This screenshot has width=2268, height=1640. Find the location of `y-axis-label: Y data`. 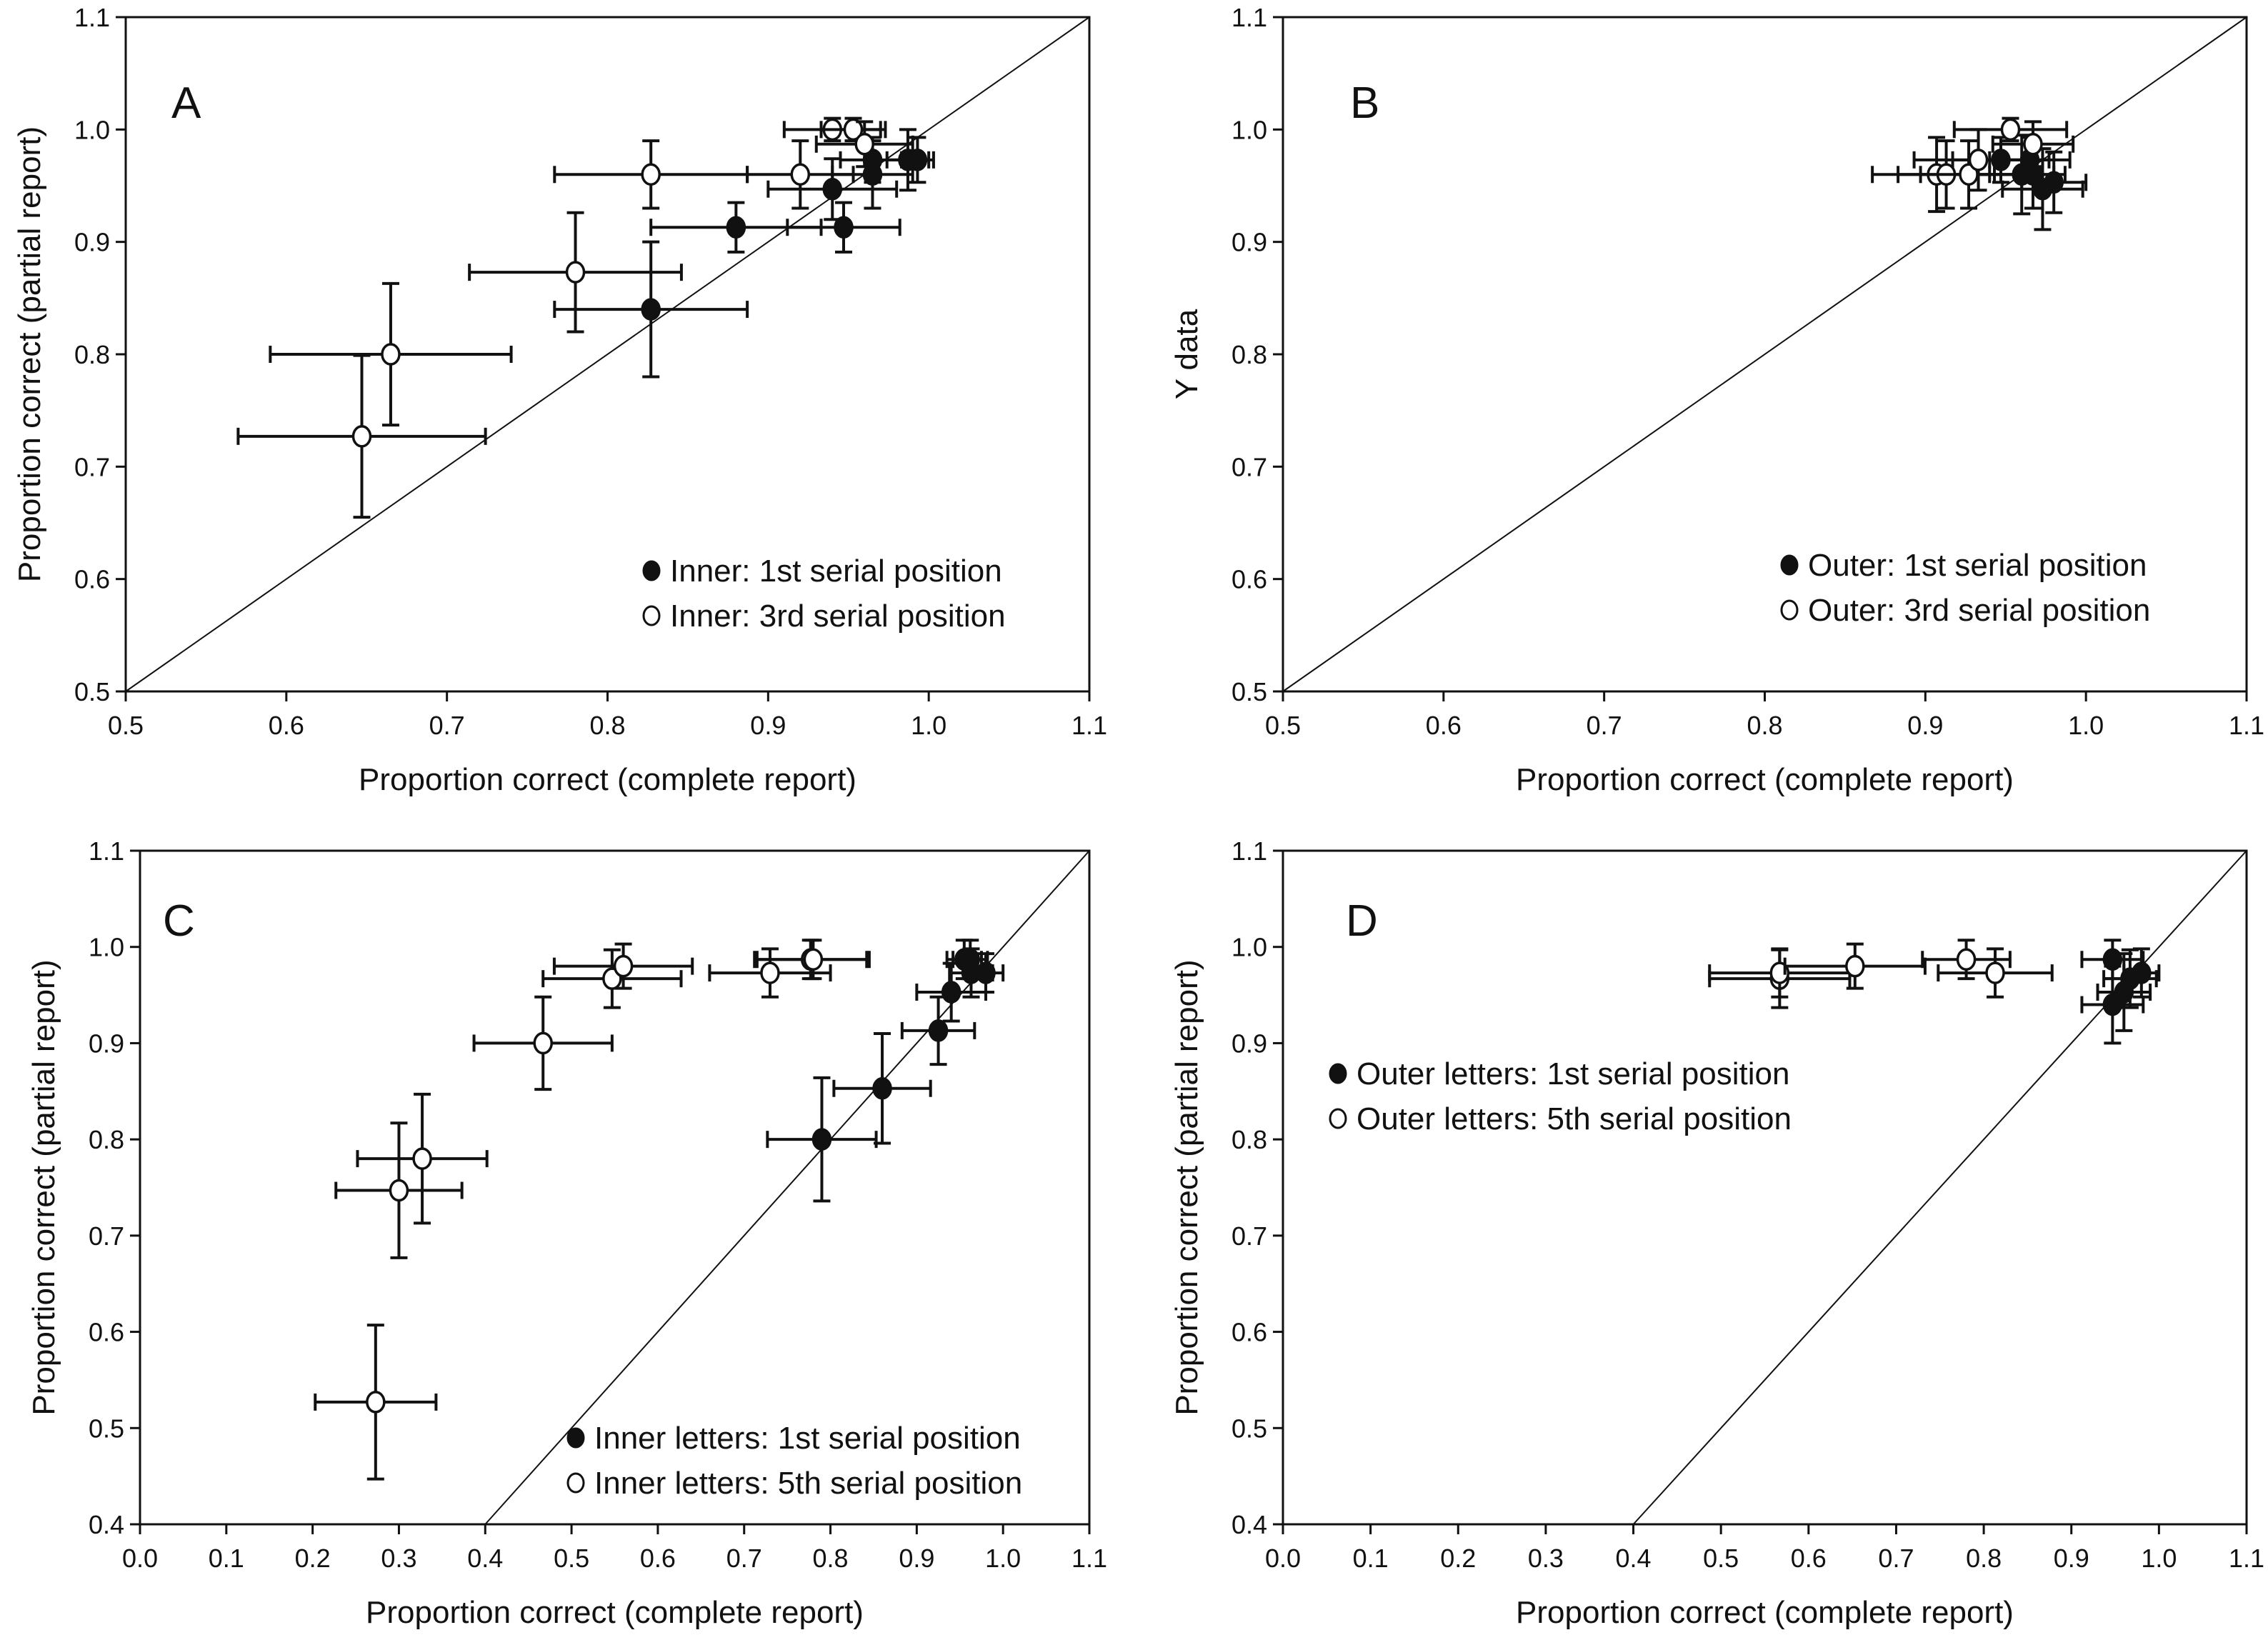

y-axis-label: Y data is located at coordinates (1186, 354).